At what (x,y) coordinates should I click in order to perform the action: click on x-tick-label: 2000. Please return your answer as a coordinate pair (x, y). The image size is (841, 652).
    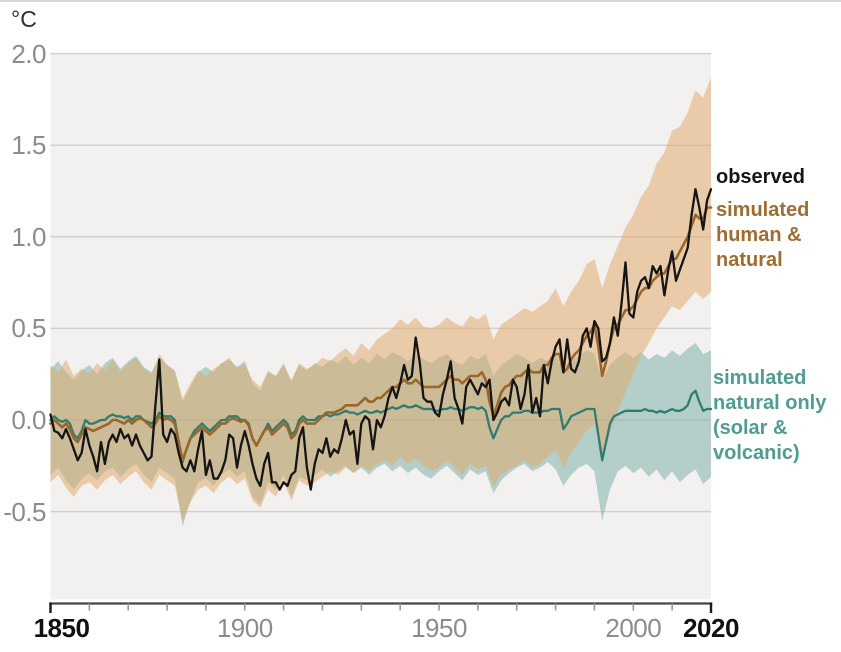
    Looking at the image, I should click on (633, 628).